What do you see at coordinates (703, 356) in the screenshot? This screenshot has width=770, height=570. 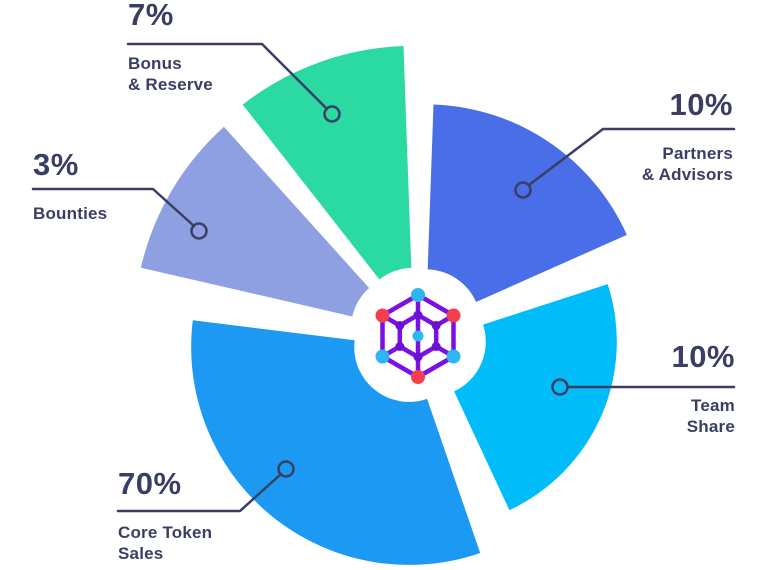 I see `team-percent: 10%` at bounding box center [703, 356].